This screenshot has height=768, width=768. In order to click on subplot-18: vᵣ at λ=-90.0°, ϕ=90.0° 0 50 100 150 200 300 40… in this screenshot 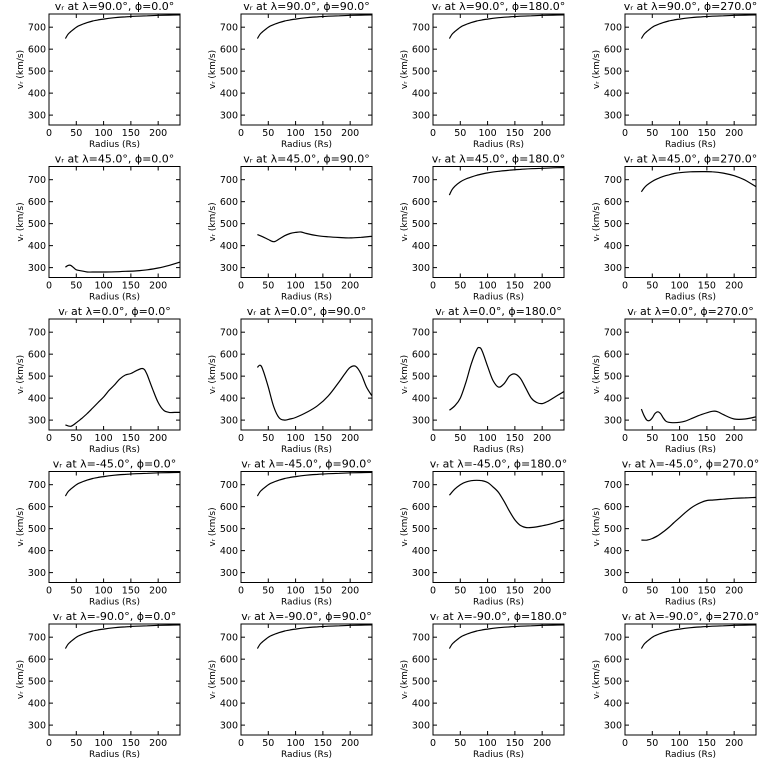, I will do `click(290, 685)`.